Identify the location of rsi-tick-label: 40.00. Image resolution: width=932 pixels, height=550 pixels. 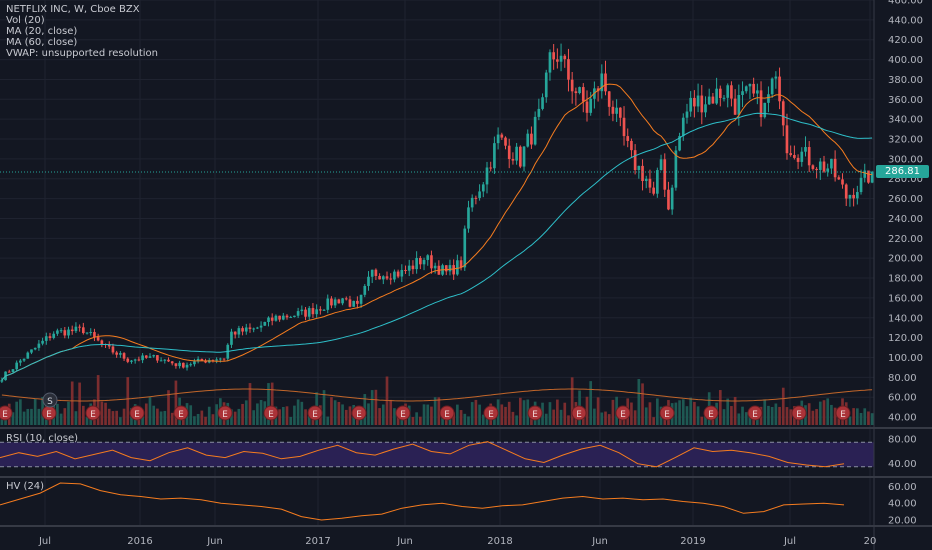
(902, 464).